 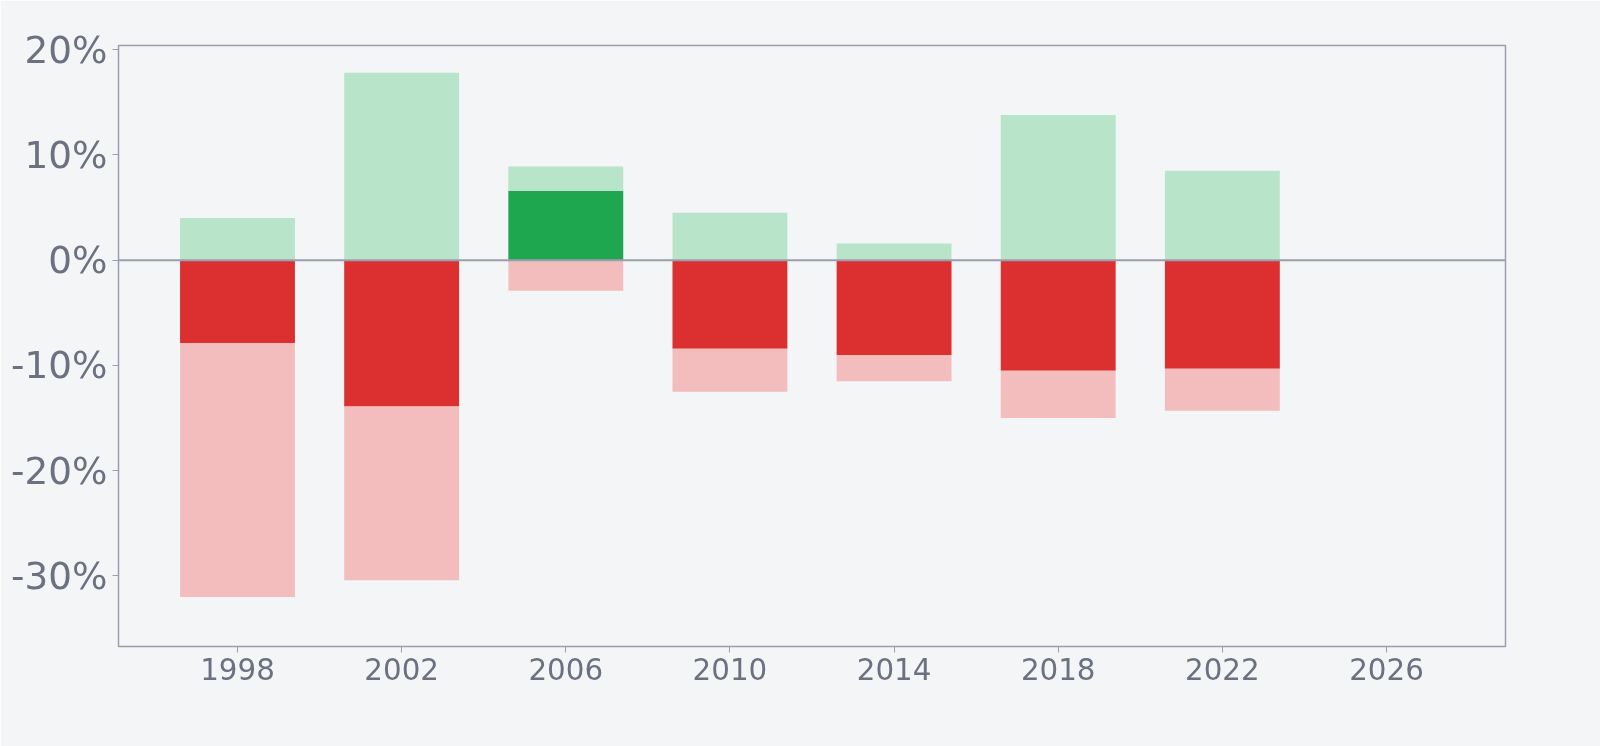 What do you see at coordinates (1058, 669) in the screenshot?
I see `x-tick-label: 2018` at bounding box center [1058, 669].